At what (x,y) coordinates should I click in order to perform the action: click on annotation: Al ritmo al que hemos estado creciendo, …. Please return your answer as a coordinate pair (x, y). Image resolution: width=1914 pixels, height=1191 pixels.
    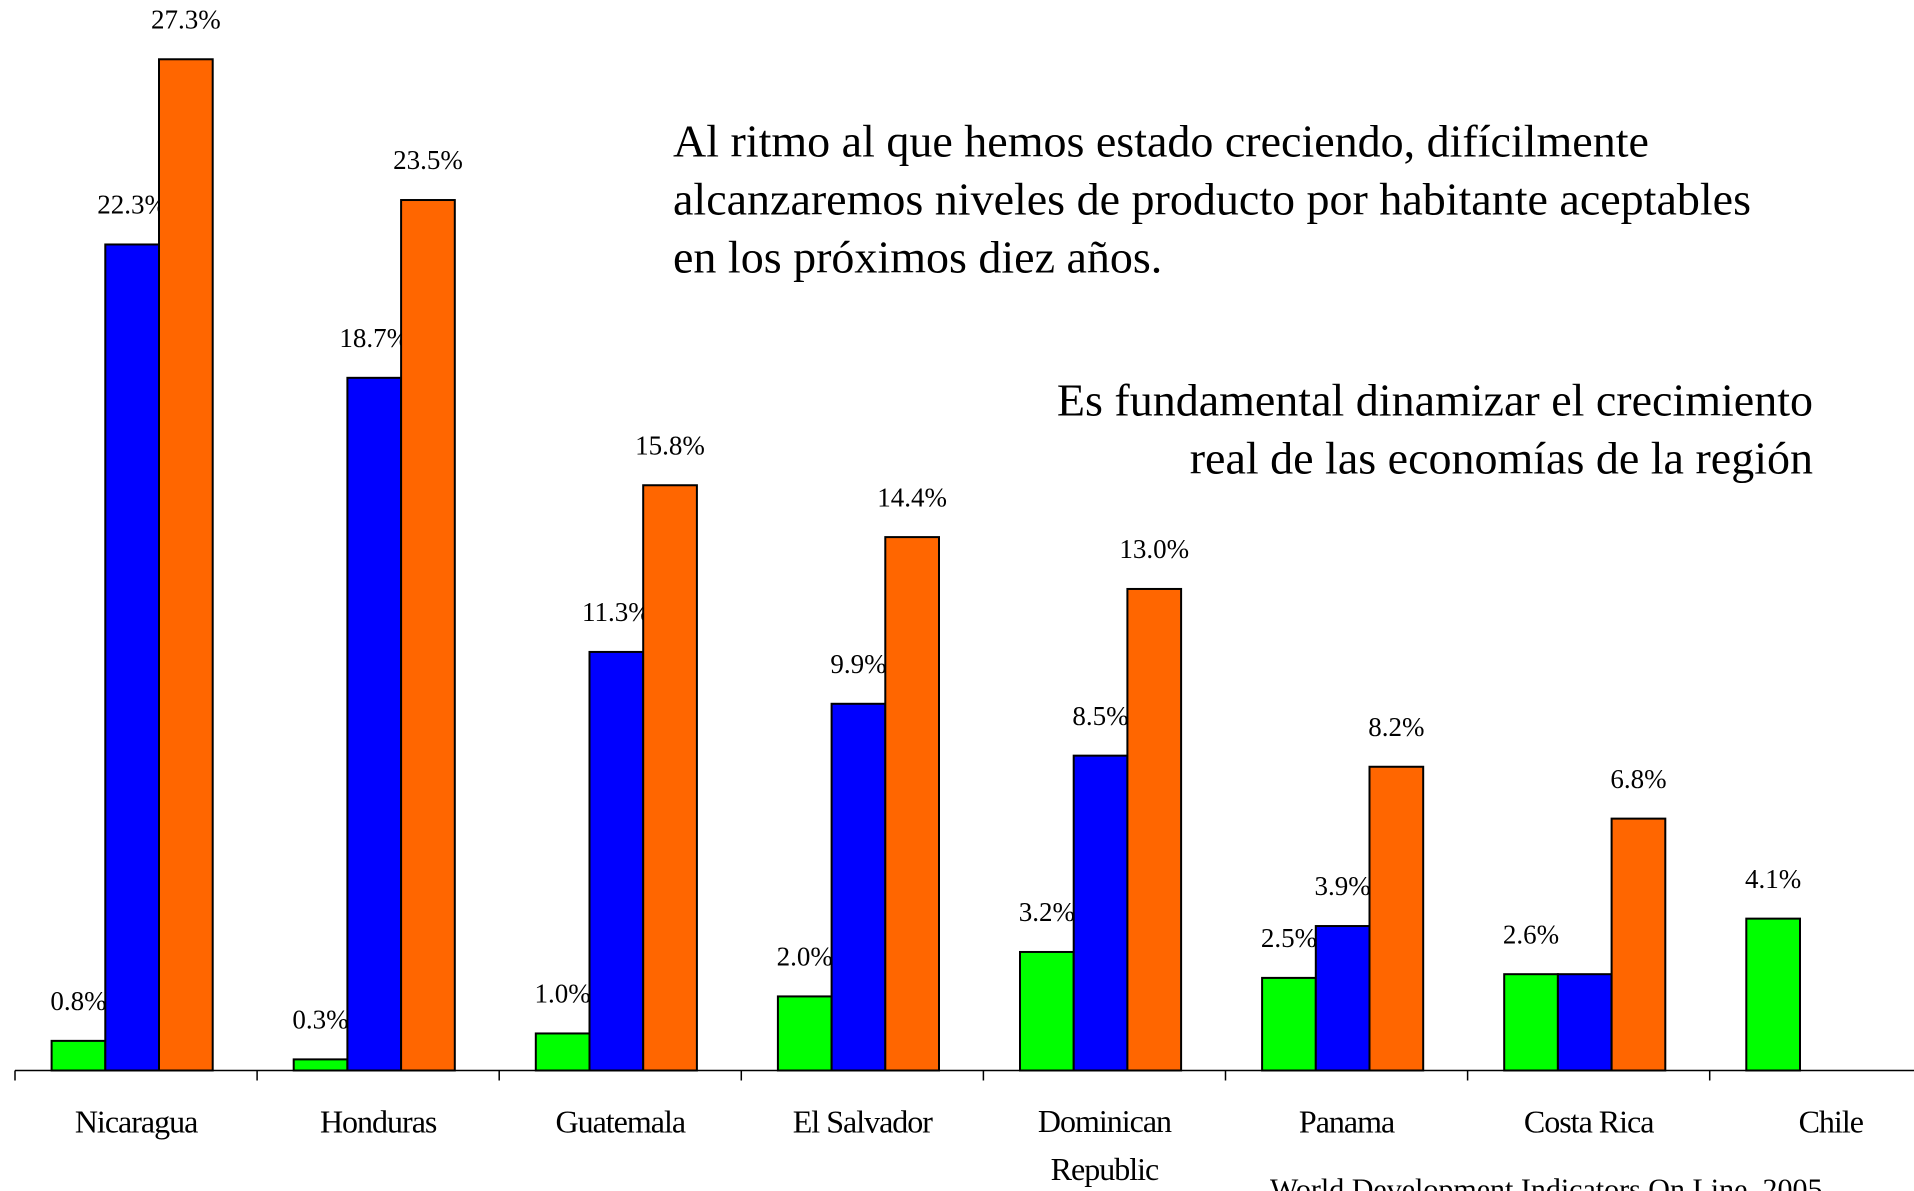
    Looking at the image, I should click on (1161, 141).